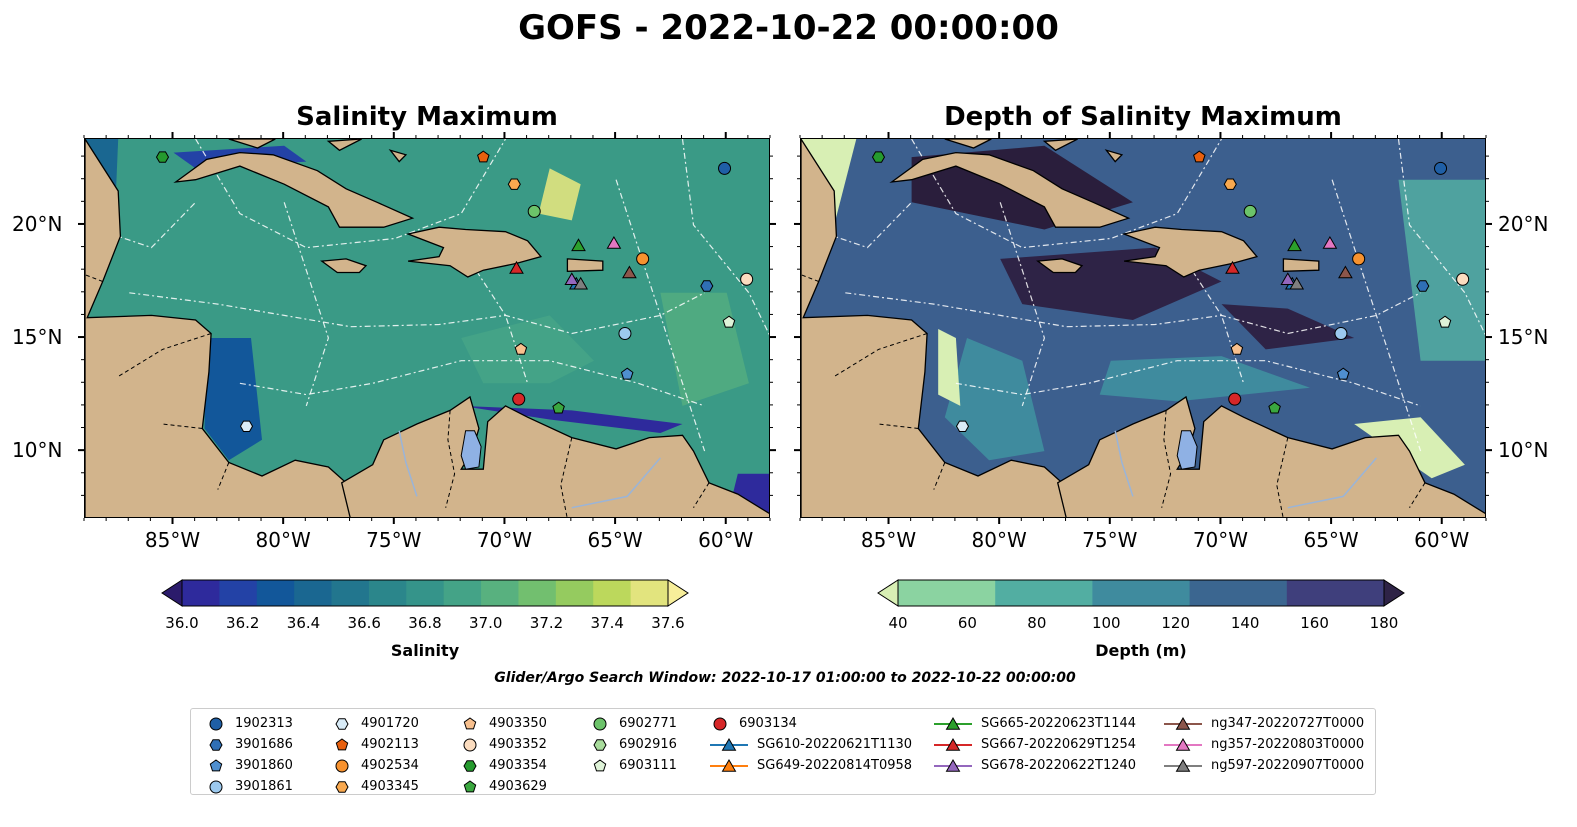 Image resolution: width=1577 pixels, height=827 pixels. I want to click on legend-label: 3901861, so click(264, 786).